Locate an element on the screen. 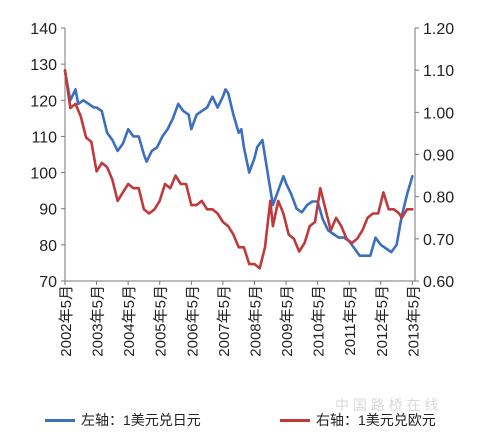  left-tick-label: 80 is located at coordinates (48, 246).